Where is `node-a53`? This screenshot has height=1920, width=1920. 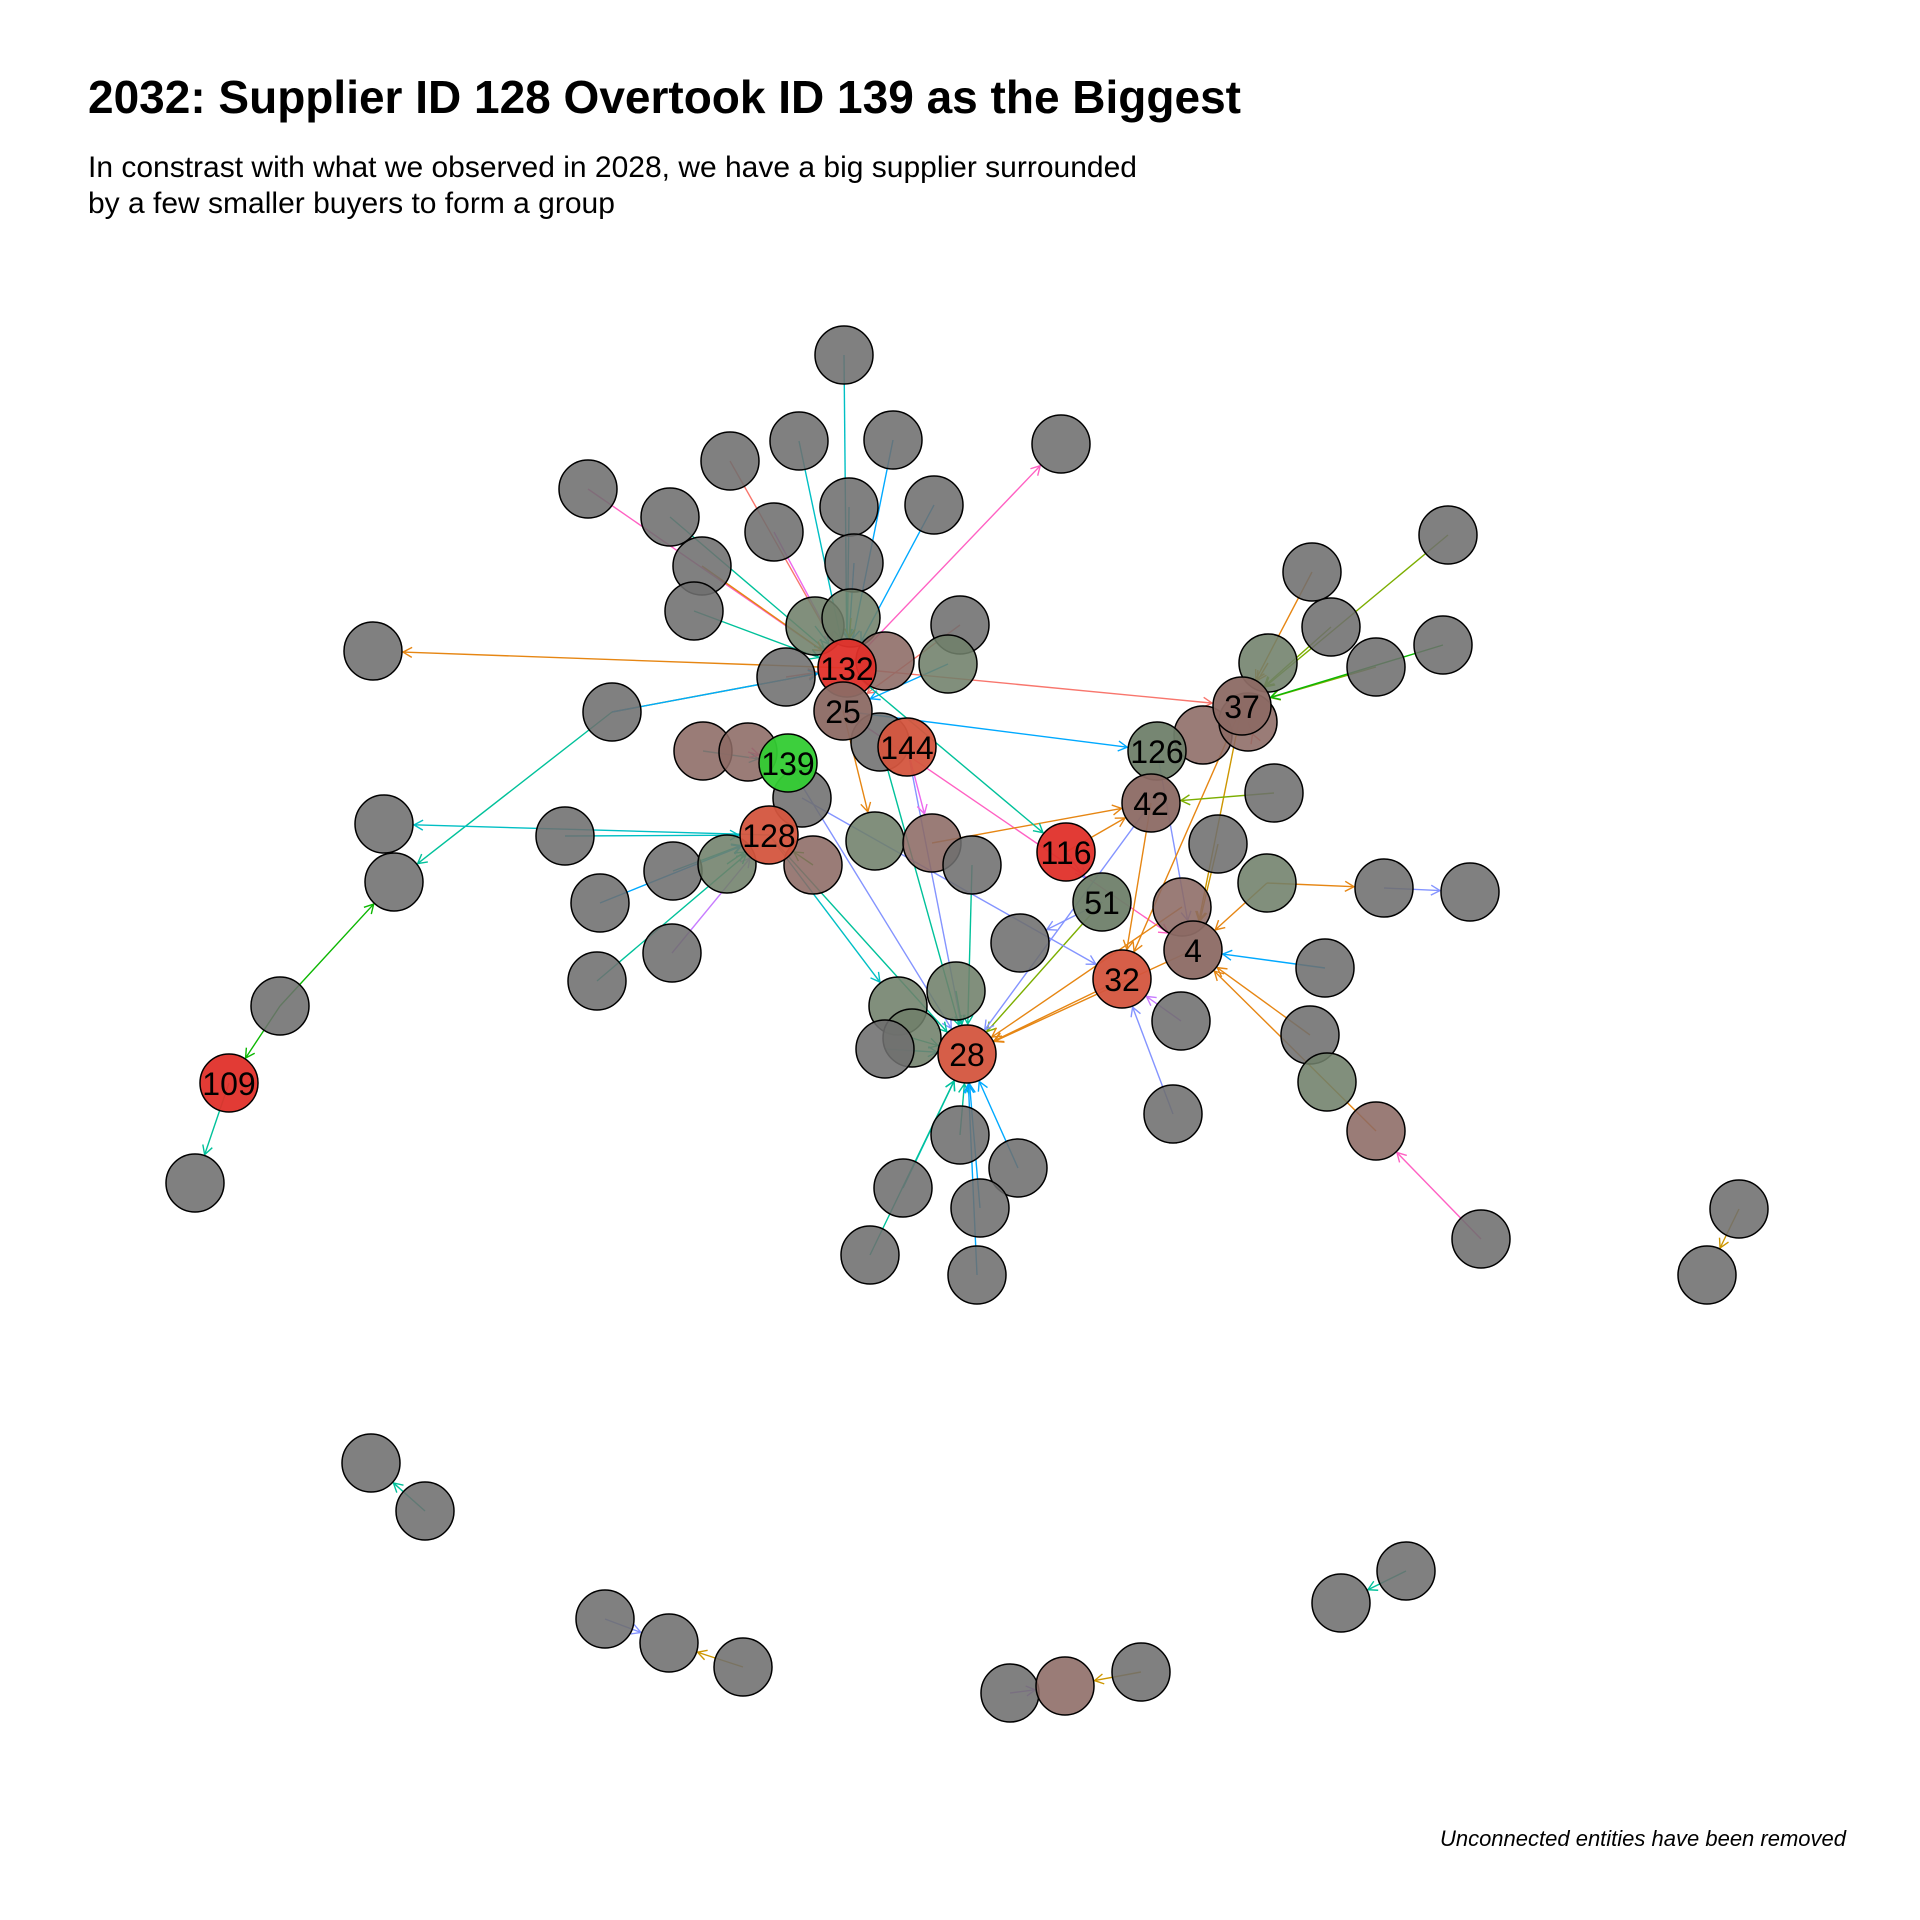 node-a53 is located at coordinates (1267, 883).